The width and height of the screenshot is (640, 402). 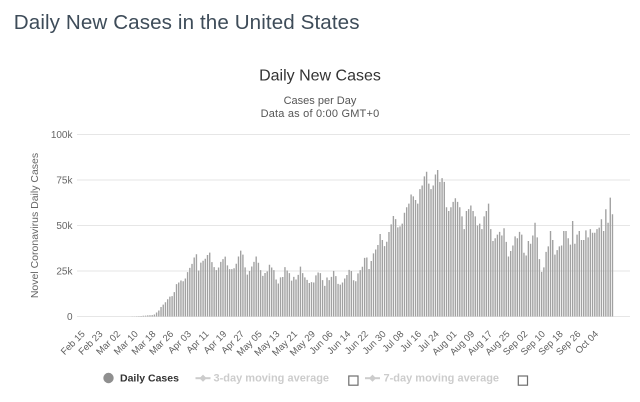 I want to click on svg-text: 50k, so click(x=64, y=226).